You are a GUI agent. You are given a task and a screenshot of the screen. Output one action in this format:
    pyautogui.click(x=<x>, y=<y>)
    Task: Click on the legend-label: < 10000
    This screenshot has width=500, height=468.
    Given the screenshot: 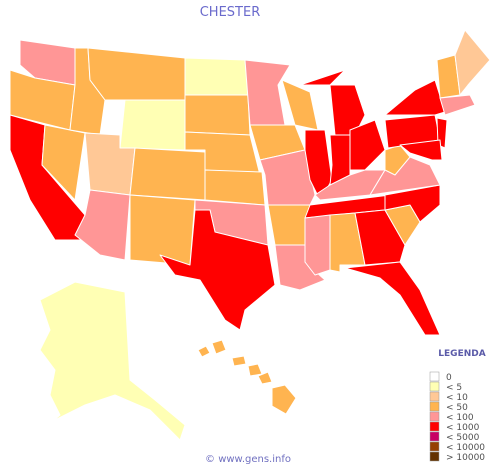 What is the action you would take?
    pyautogui.click(x=465, y=448)
    